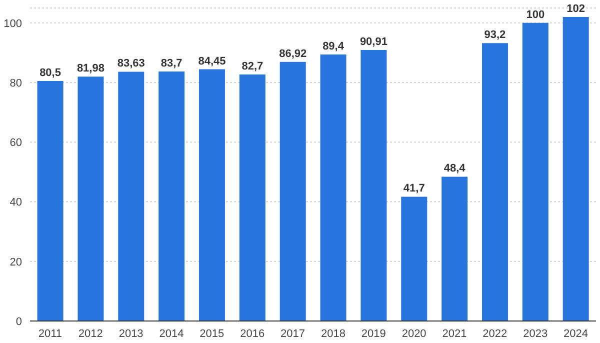 The width and height of the screenshot is (600, 343). Describe the element at coordinates (16, 262) in the screenshot. I see `y-tick-label: 20` at that location.